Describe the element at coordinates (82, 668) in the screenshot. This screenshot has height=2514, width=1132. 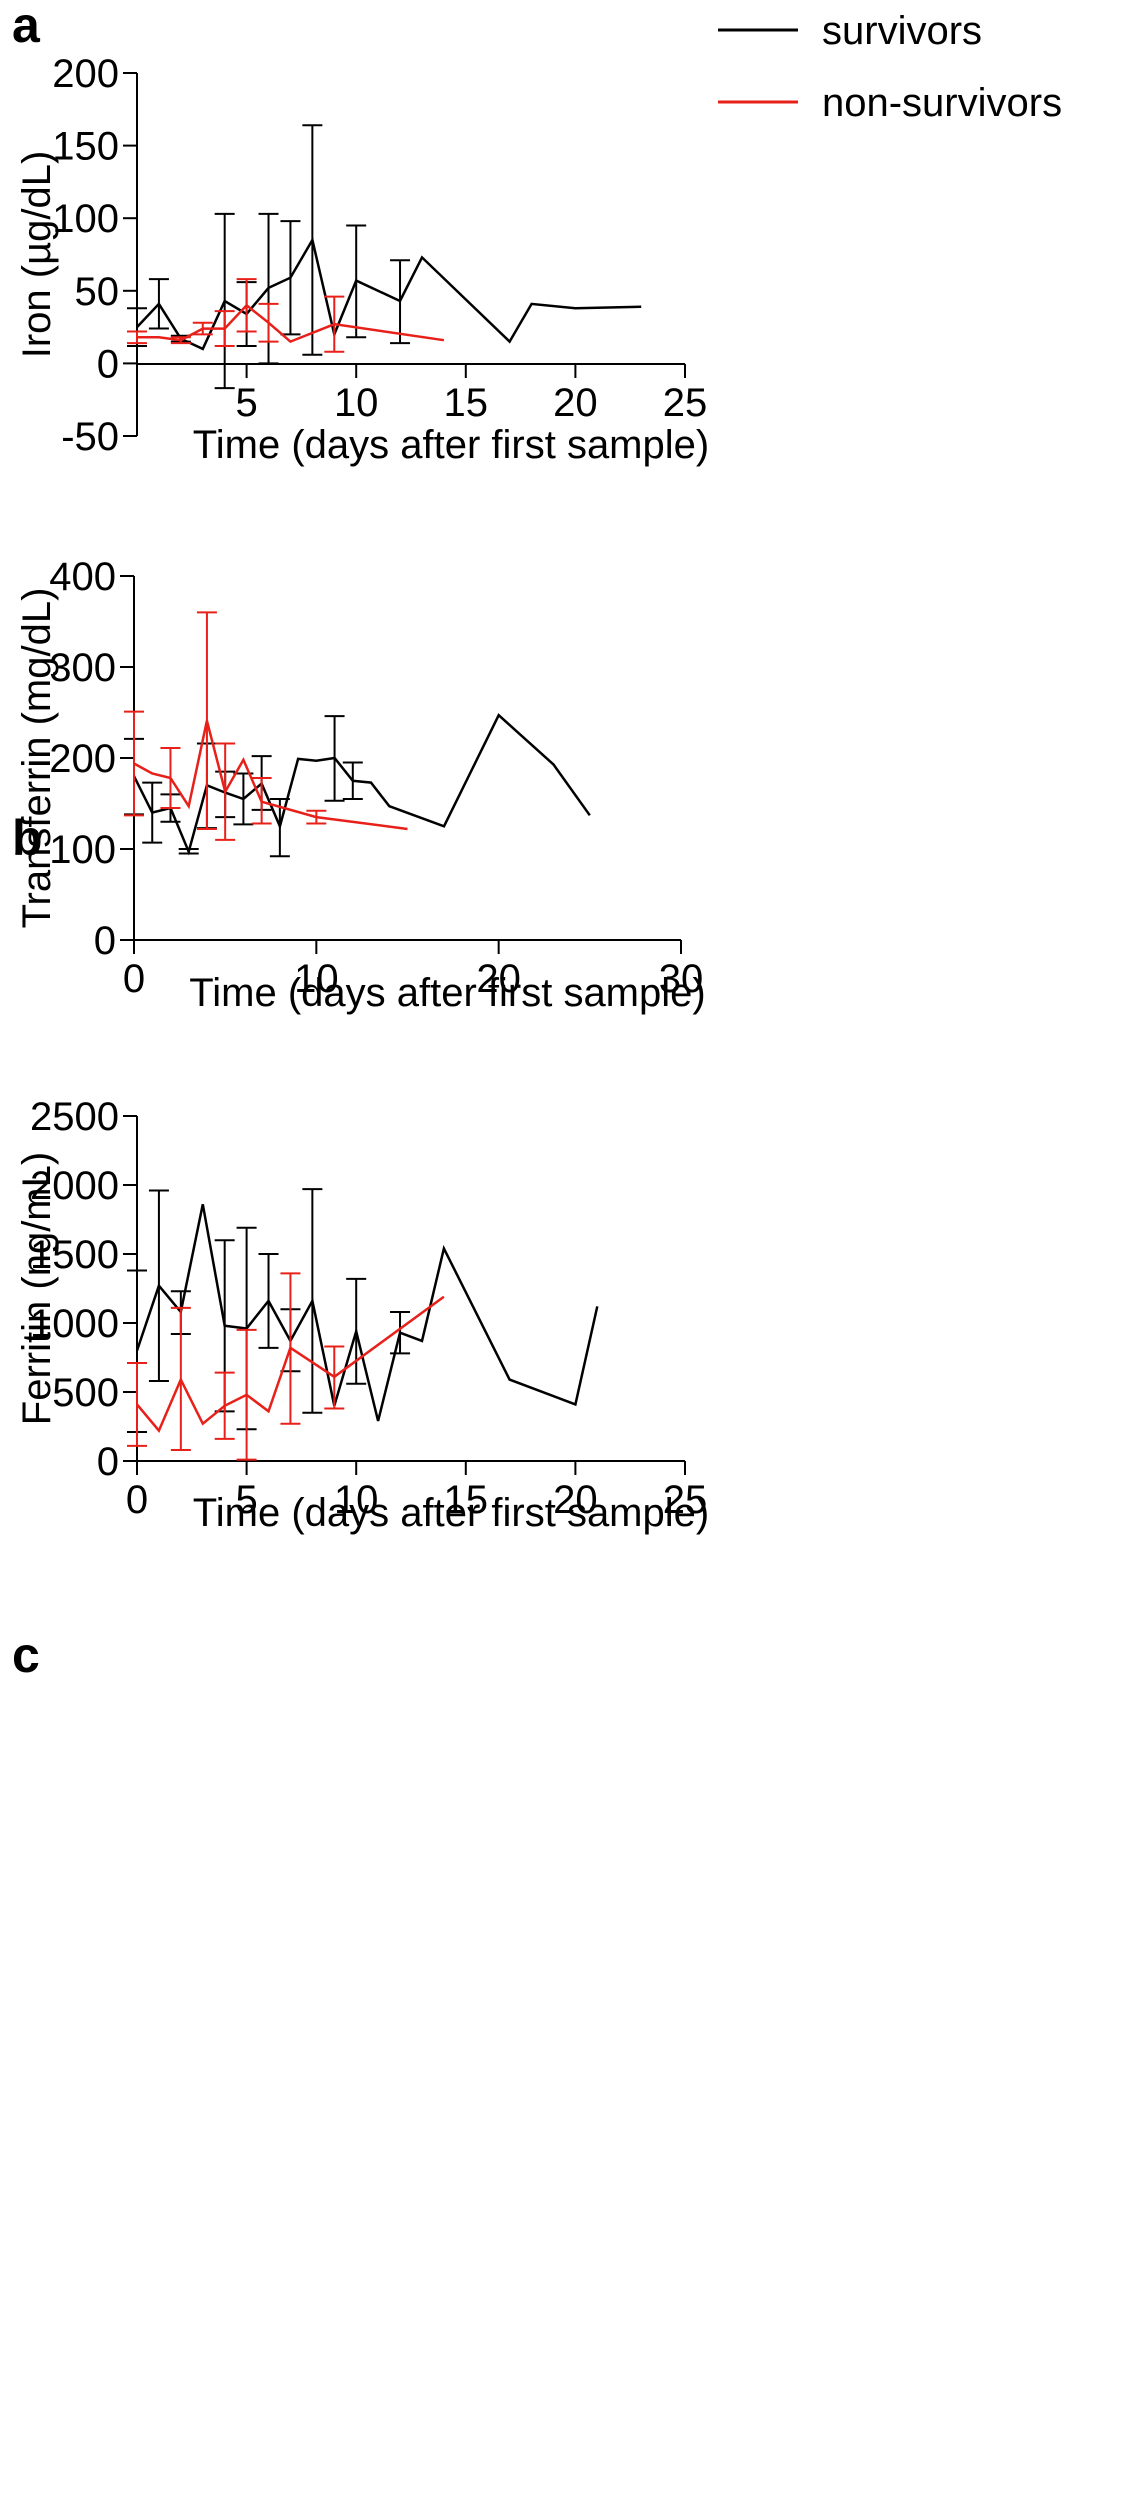
I see `y-tick-label: 300` at that location.